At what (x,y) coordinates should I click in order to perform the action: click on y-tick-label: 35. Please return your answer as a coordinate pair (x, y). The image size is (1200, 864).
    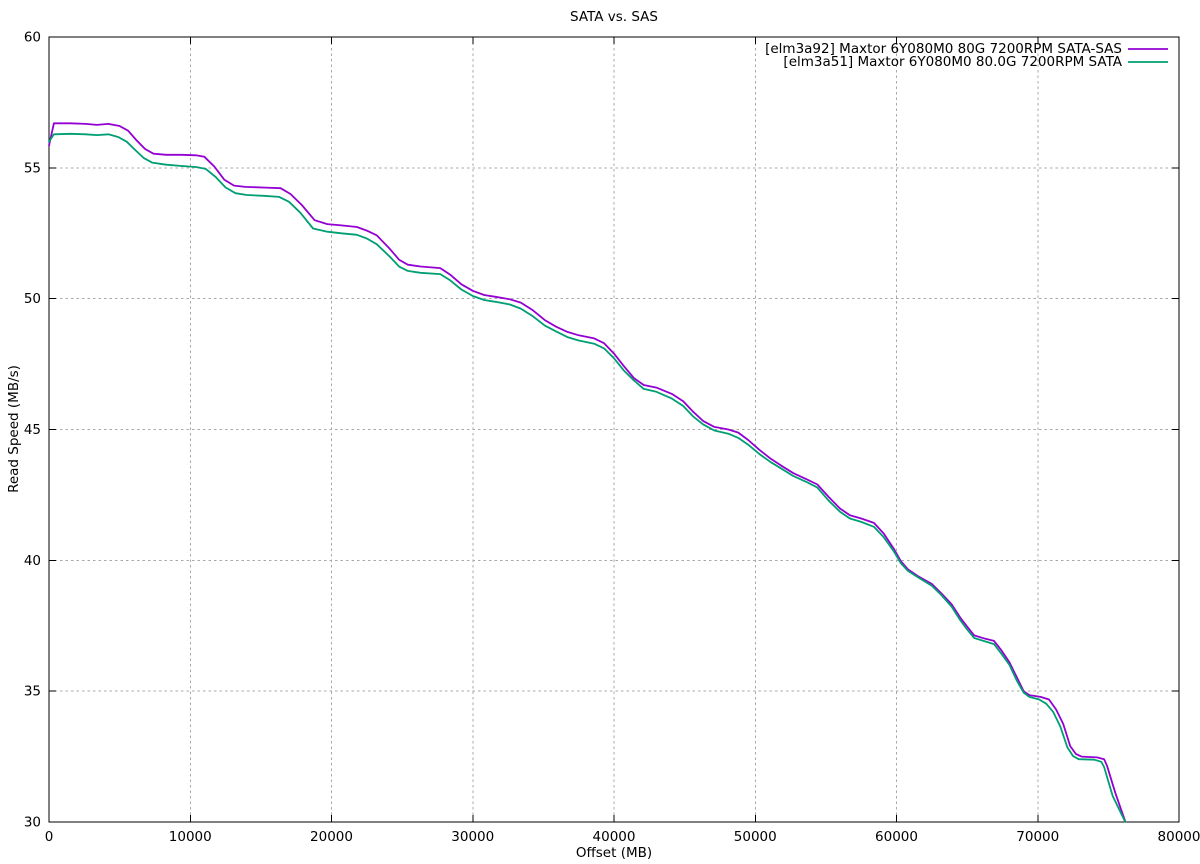
    Looking at the image, I should click on (32, 692).